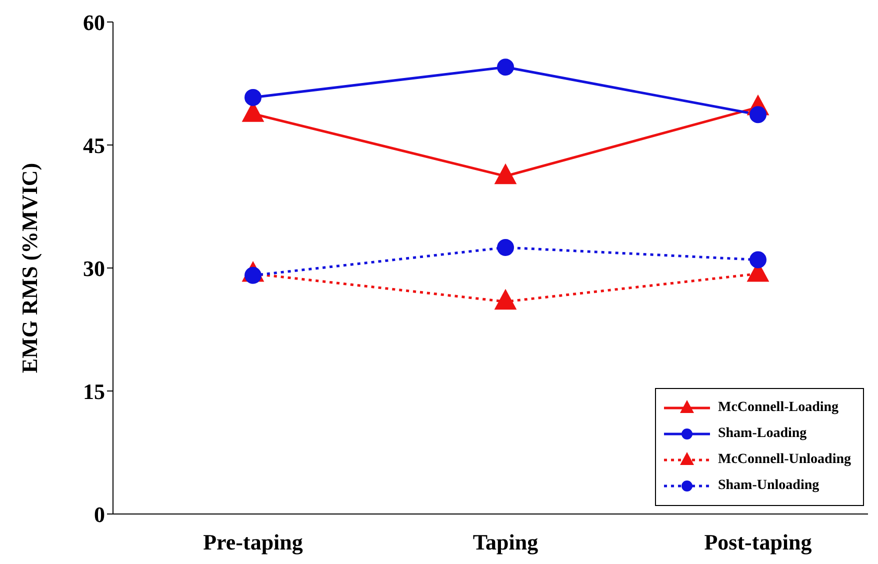  Describe the element at coordinates (99, 514) in the screenshot. I see `y-tick-label: 0` at that location.